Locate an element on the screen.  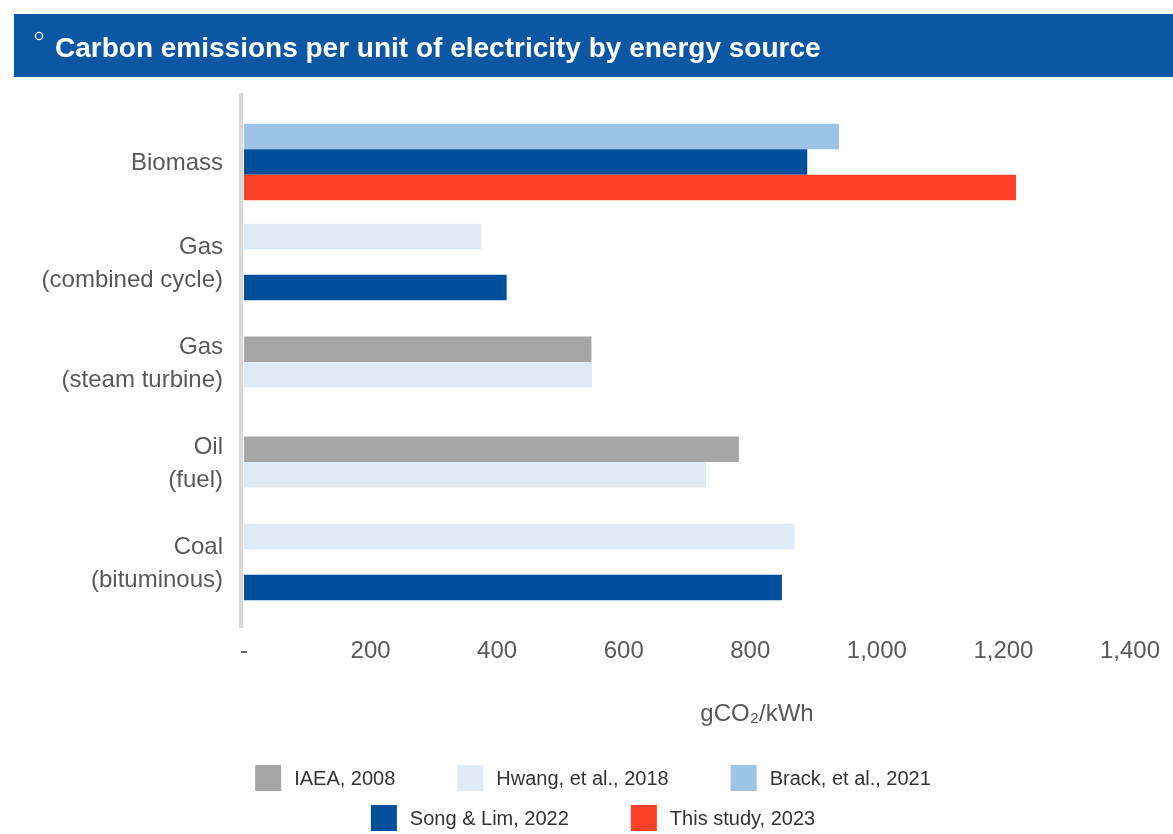
legend-label: This study, 2023 is located at coordinates (742, 818).